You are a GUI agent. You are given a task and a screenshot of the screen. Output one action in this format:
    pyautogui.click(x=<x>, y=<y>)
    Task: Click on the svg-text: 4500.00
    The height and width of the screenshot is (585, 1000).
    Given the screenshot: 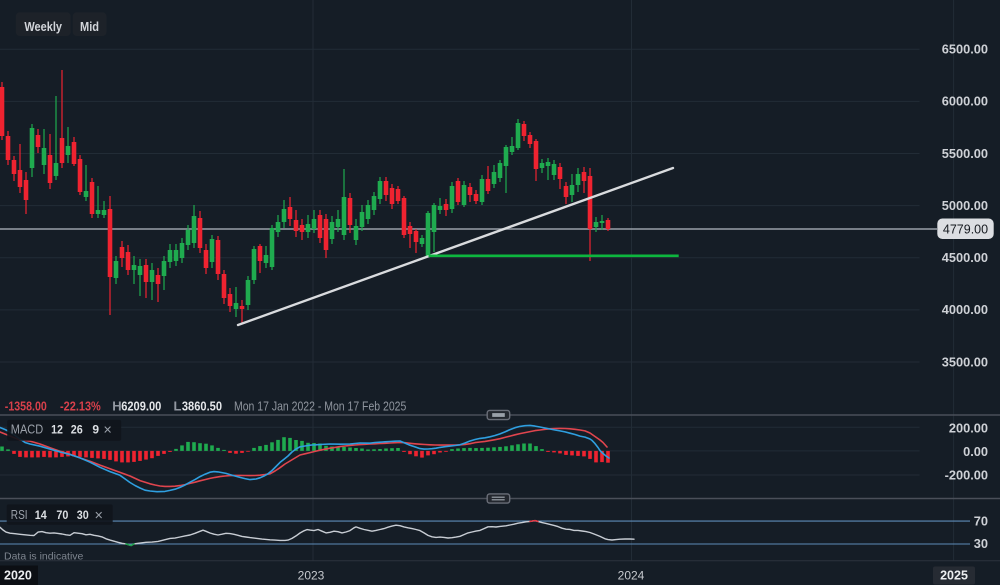 What is the action you would take?
    pyautogui.click(x=965, y=257)
    